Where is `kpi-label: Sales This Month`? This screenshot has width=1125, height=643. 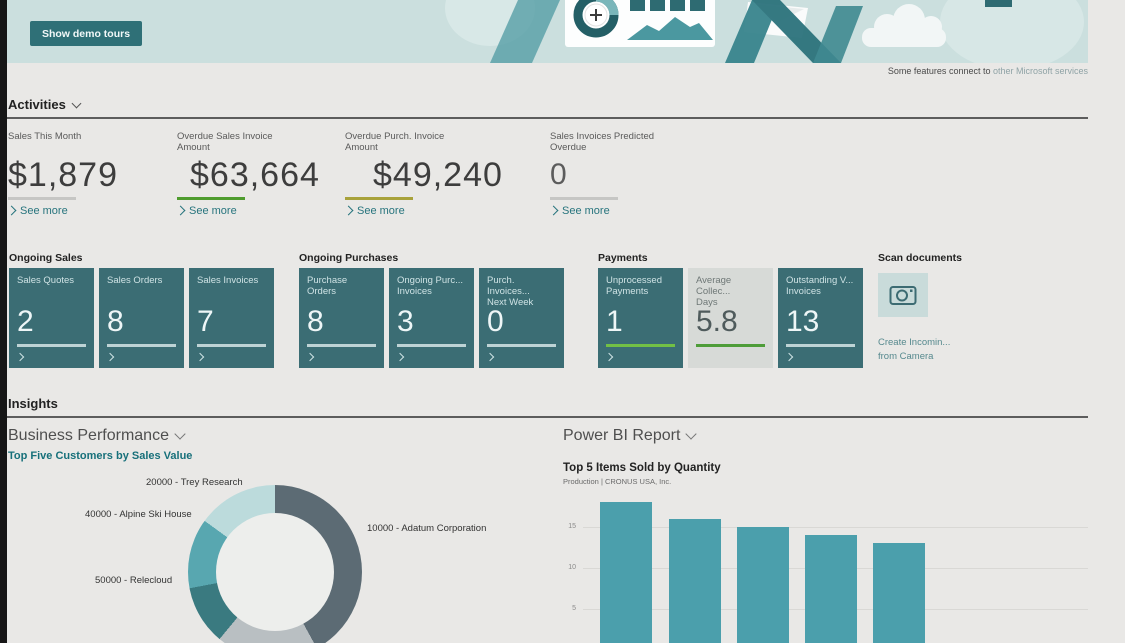 kpi-label: Sales This Month is located at coordinates (45, 136).